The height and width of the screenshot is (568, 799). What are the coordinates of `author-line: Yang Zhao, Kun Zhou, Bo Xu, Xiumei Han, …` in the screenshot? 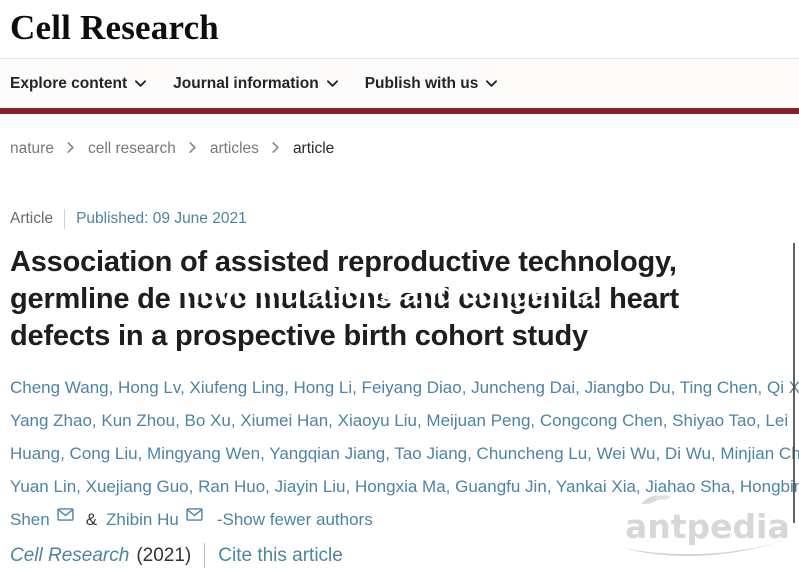 It's located at (399, 420).